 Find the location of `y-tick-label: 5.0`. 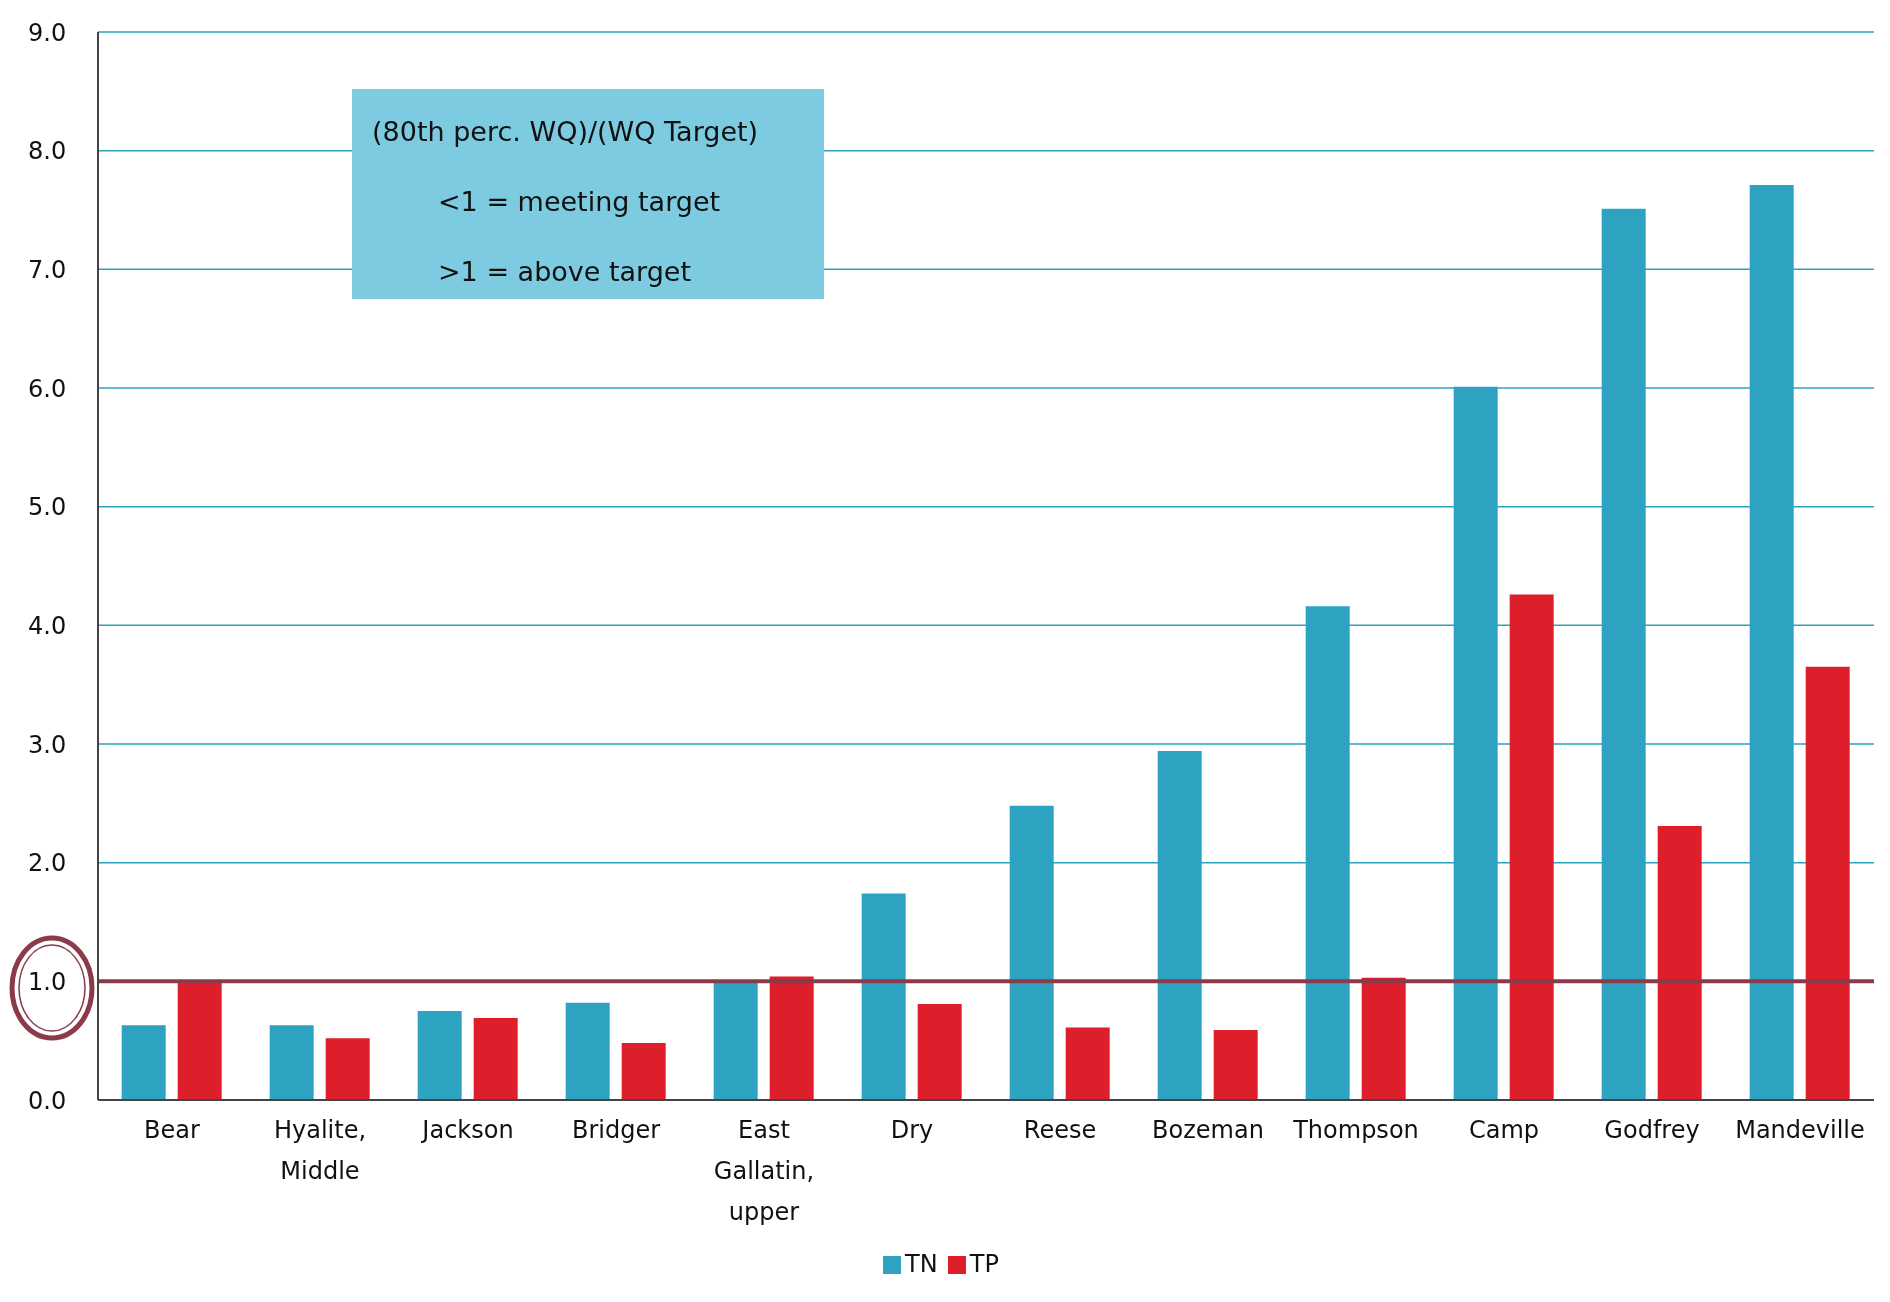

y-tick-label: 5.0 is located at coordinates (47, 507).